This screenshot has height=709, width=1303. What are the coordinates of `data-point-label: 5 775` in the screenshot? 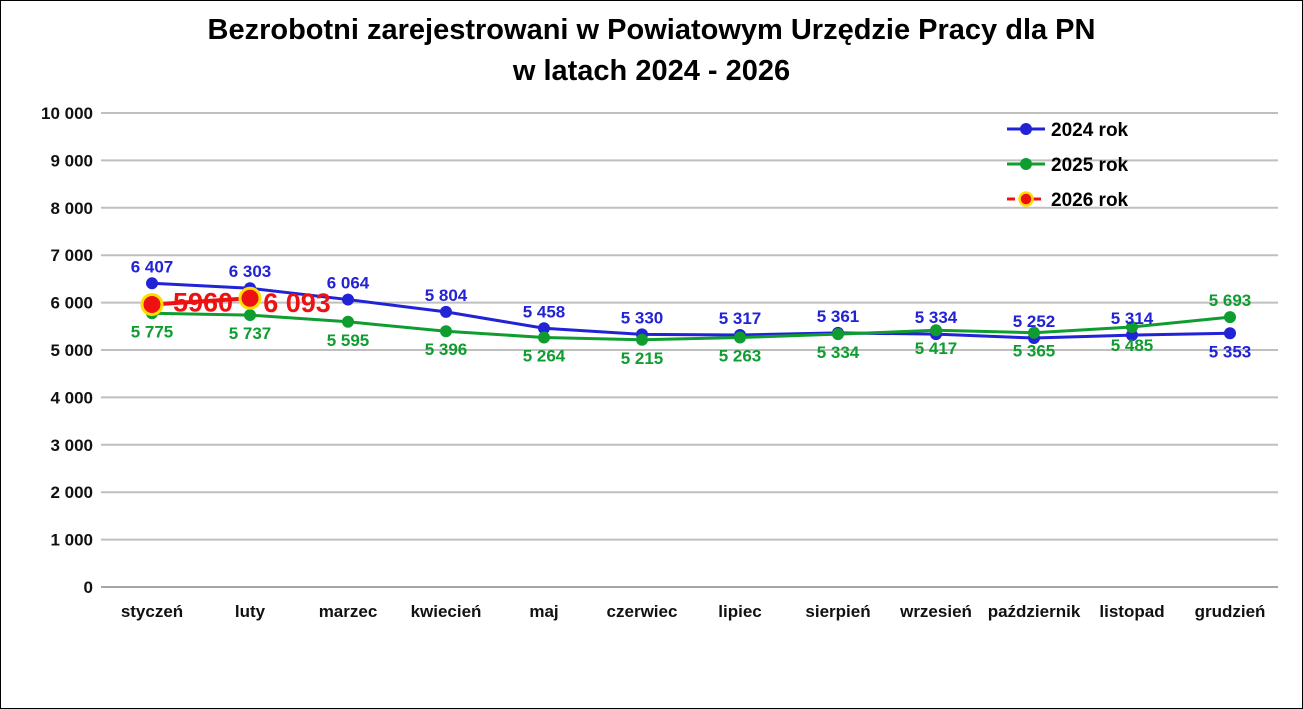 It's located at (152, 331).